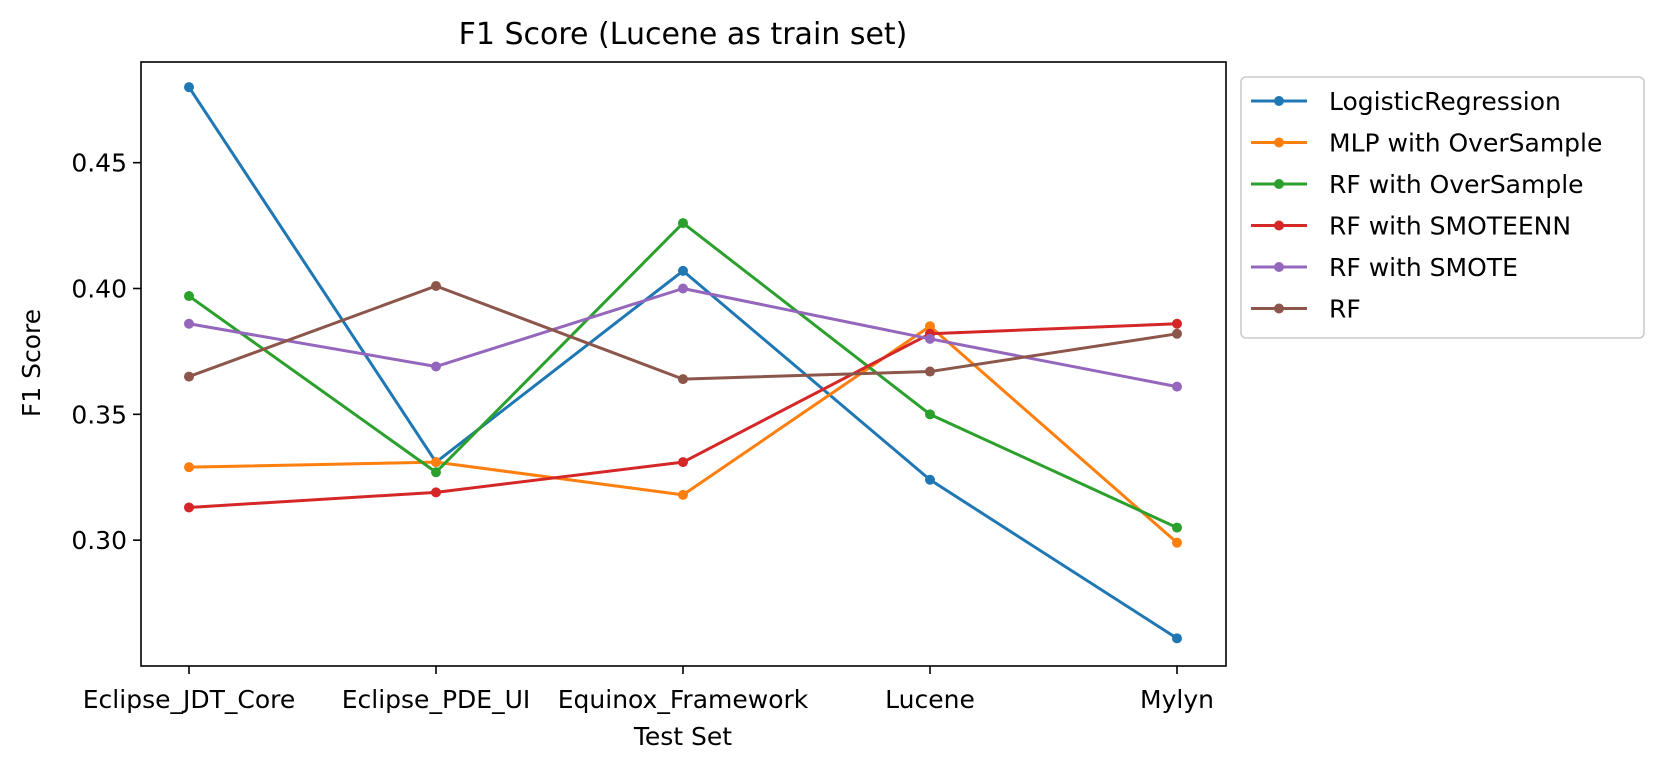 This screenshot has height=774, width=1663. What do you see at coordinates (1177, 699) in the screenshot?
I see `x-tick-label: Mylyn` at bounding box center [1177, 699].